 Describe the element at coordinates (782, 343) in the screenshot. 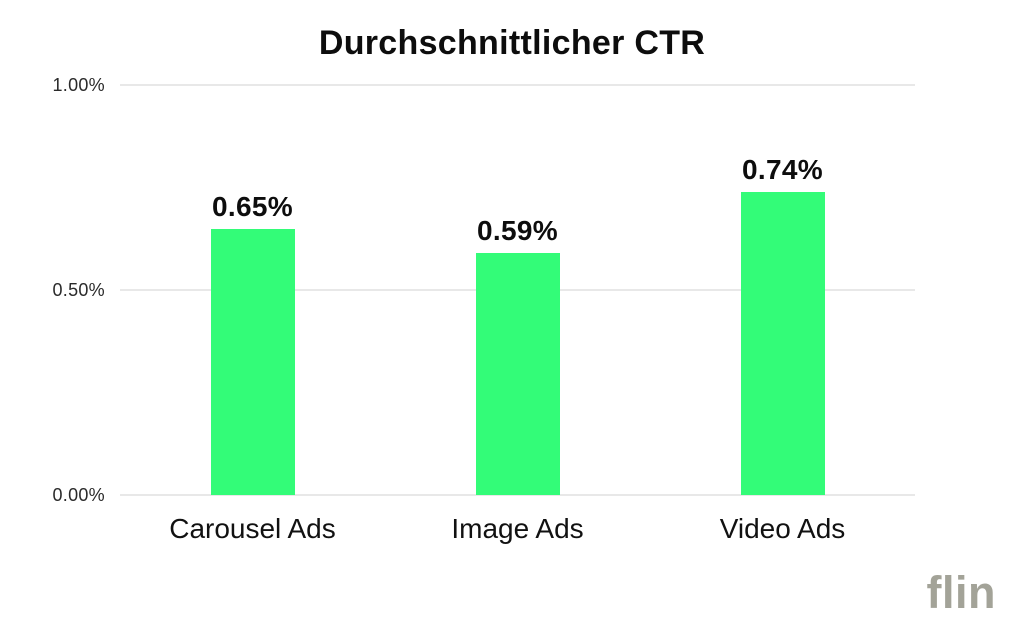

I see `bar-video-ads` at that location.